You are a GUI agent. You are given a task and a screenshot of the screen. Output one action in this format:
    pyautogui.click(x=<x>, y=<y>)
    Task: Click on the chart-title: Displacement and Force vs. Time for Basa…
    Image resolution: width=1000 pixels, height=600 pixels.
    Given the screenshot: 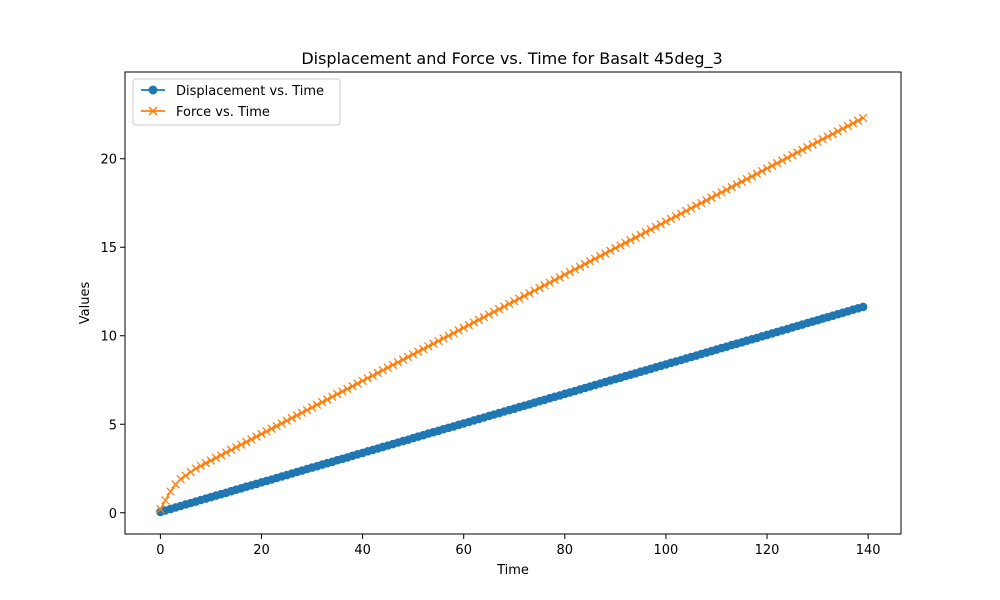 What is the action you would take?
    pyautogui.click(x=511, y=59)
    